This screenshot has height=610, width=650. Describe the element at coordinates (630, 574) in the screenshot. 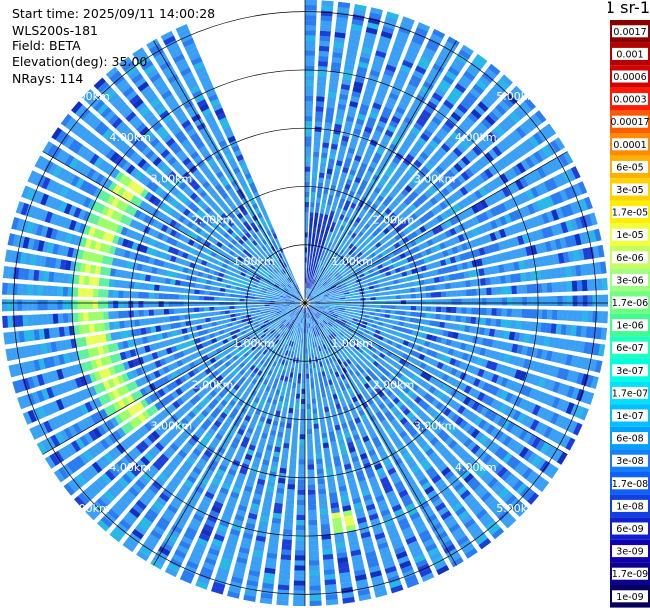

I see `colorbar-tick-label: 1.7e-09` at that location.